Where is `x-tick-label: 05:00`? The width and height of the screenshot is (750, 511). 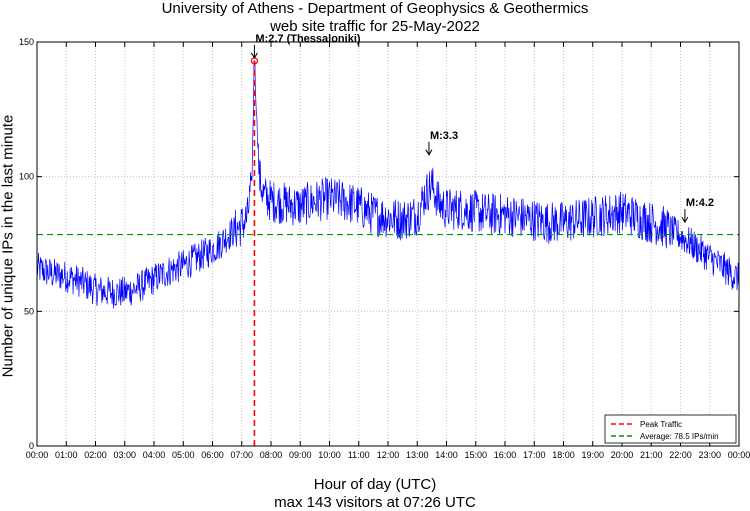
x-tick-label: 05:00 is located at coordinates (183, 455).